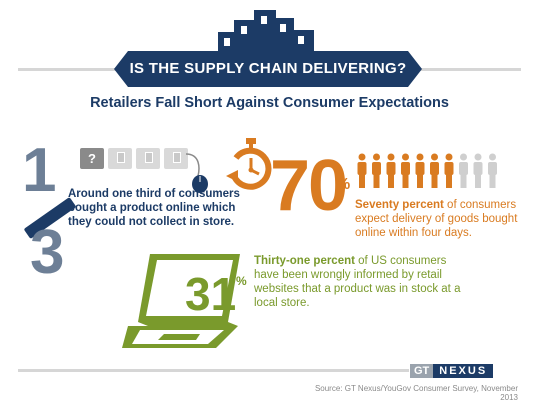 The height and width of the screenshot is (402, 539). Describe the element at coordinates (249, 164) in the screenshot. I see `stopwatch-icon` at that location.